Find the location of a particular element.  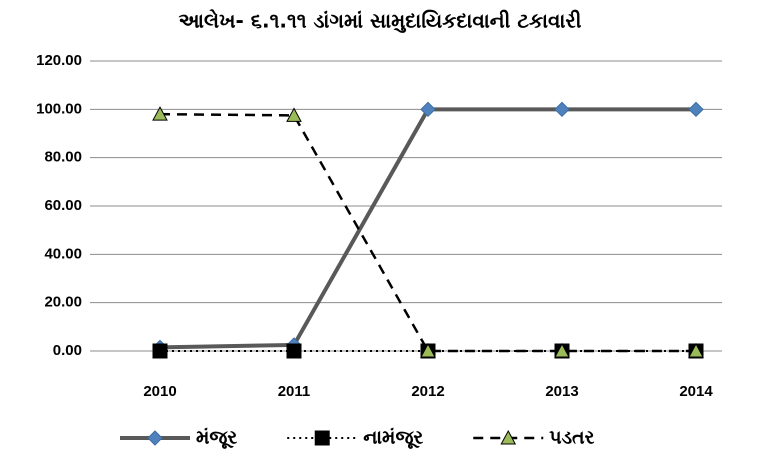

y-tick-label: 0.00 is located at coordinates (67, 350).